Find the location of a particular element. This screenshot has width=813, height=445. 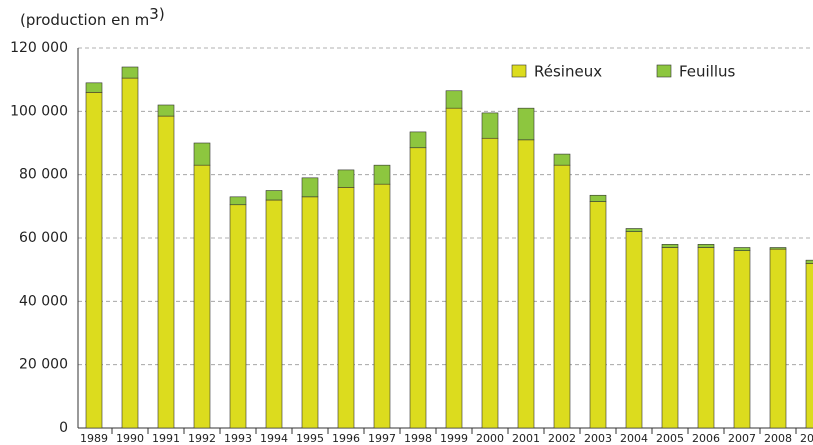

y-tick-label: 120 000 is located at coordinates (39, 48).